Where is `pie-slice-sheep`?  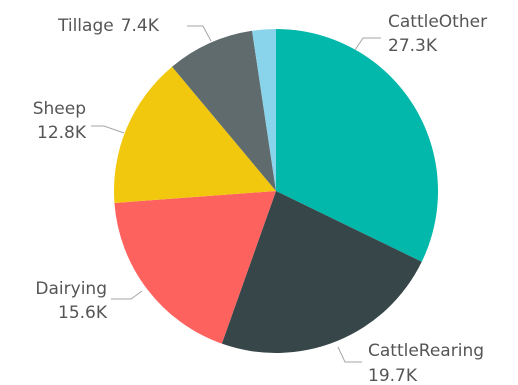 pie-slice-sheep is located at coordinates (195, 134).